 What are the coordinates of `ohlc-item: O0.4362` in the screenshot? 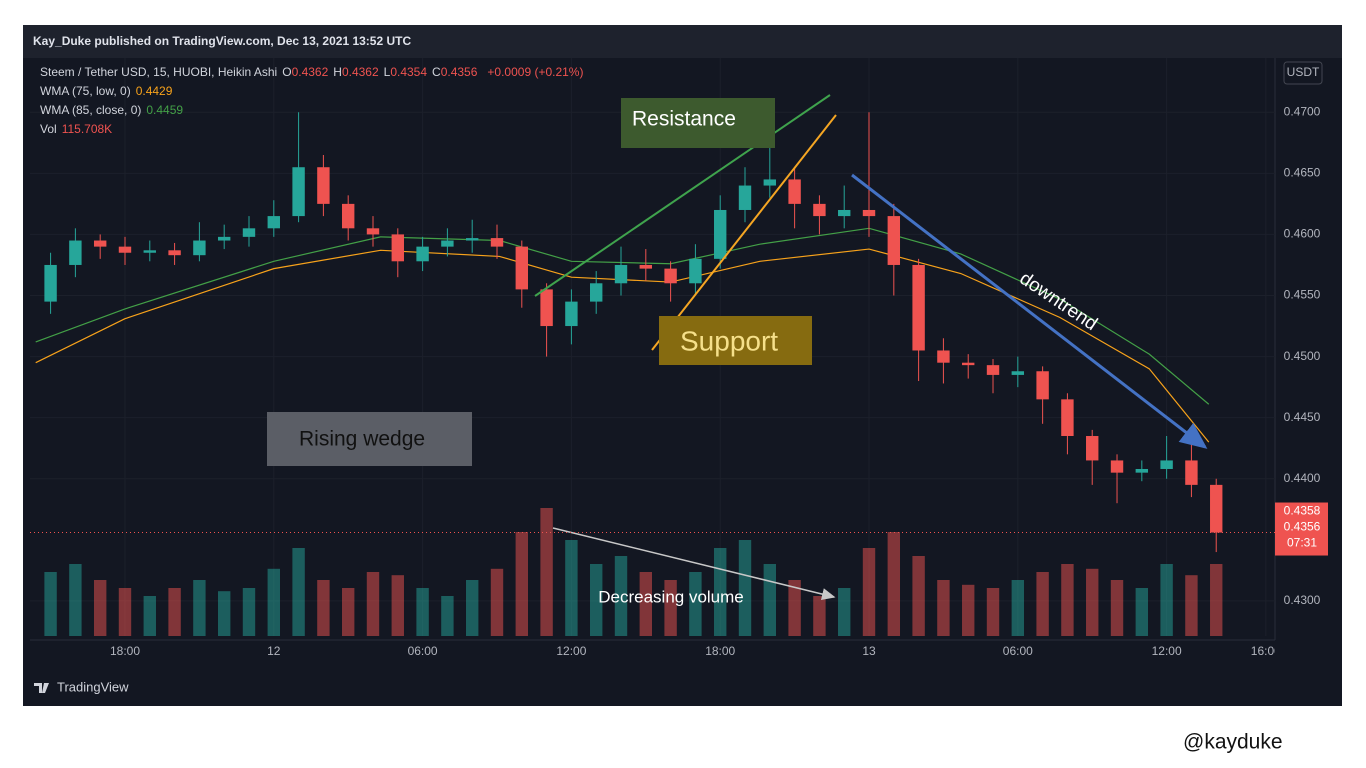 It's located at (305, 72).